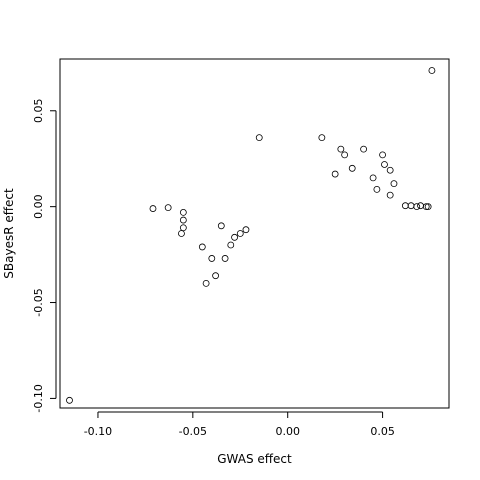  What do you see at coordinates (287, 431) in the screenshot?
I see `x-tick-label: 0.00` at bounding box center [287, 431].